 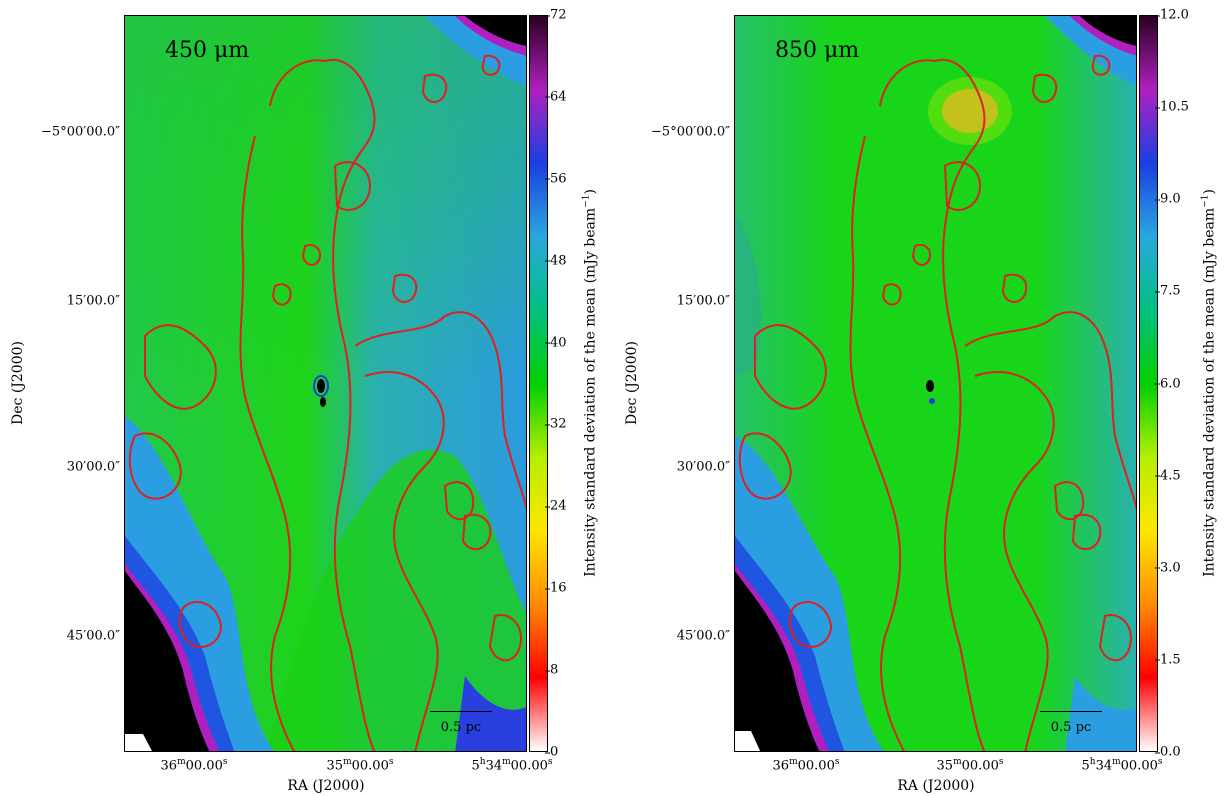 What do you see at coordinates (556, 15) in the screenshot?
I see `colorbar-tick-label: 72` at bounding box center [556, 15].